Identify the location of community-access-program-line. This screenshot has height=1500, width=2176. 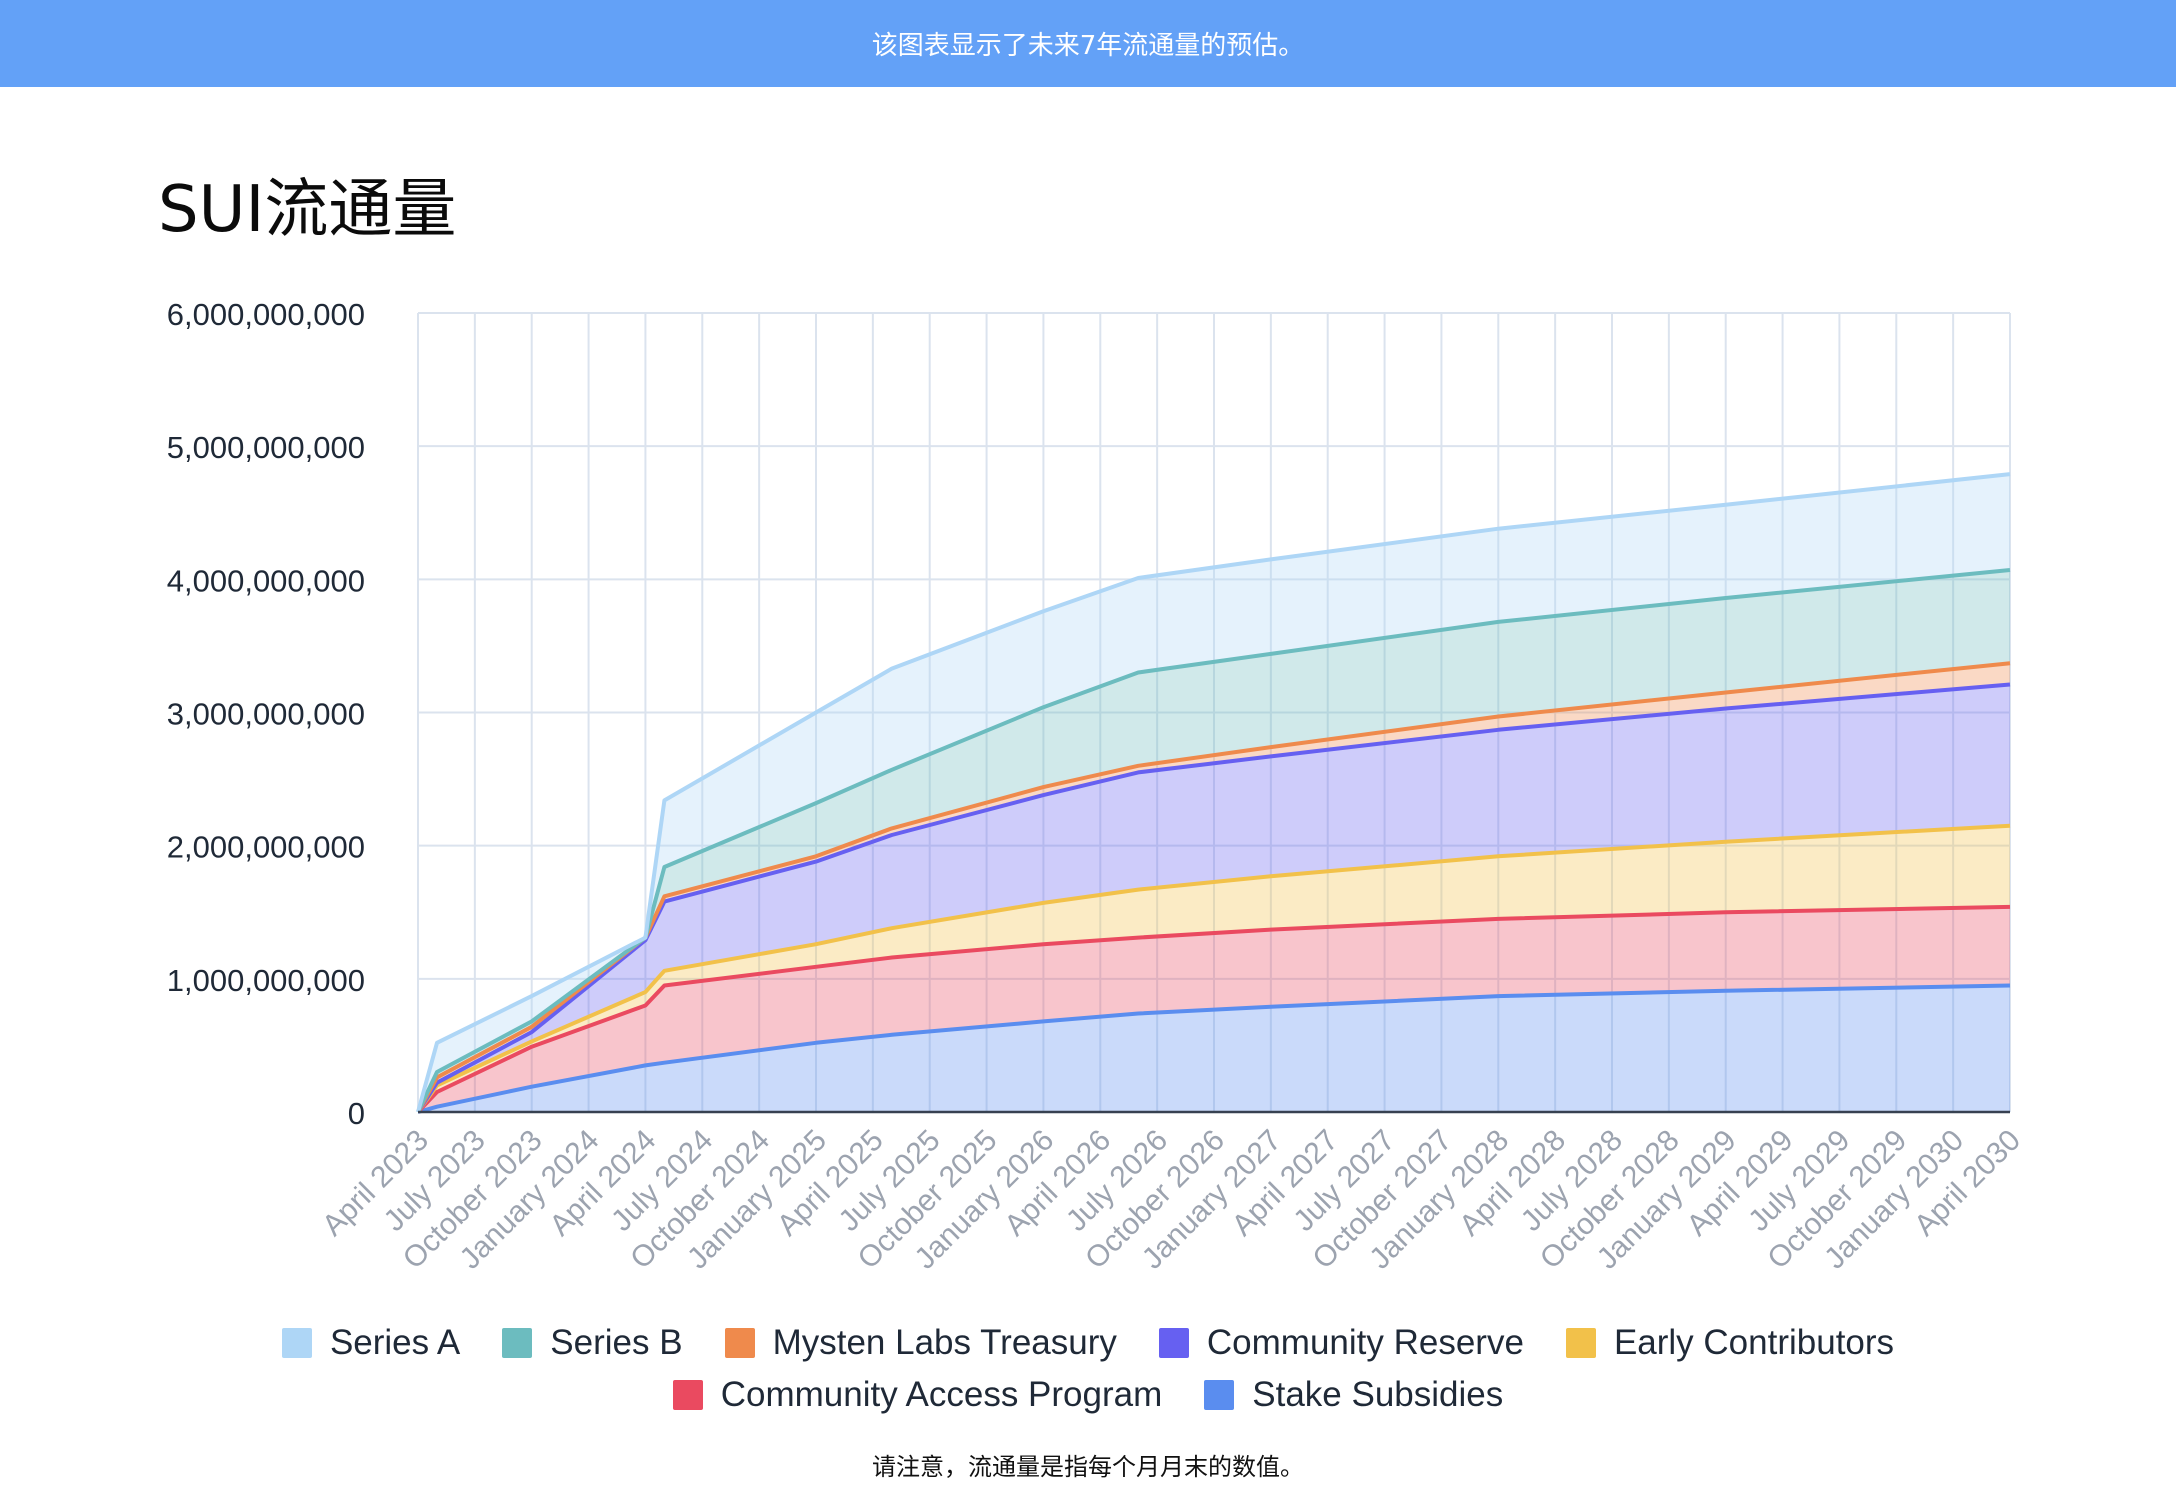
(1213, 1009).